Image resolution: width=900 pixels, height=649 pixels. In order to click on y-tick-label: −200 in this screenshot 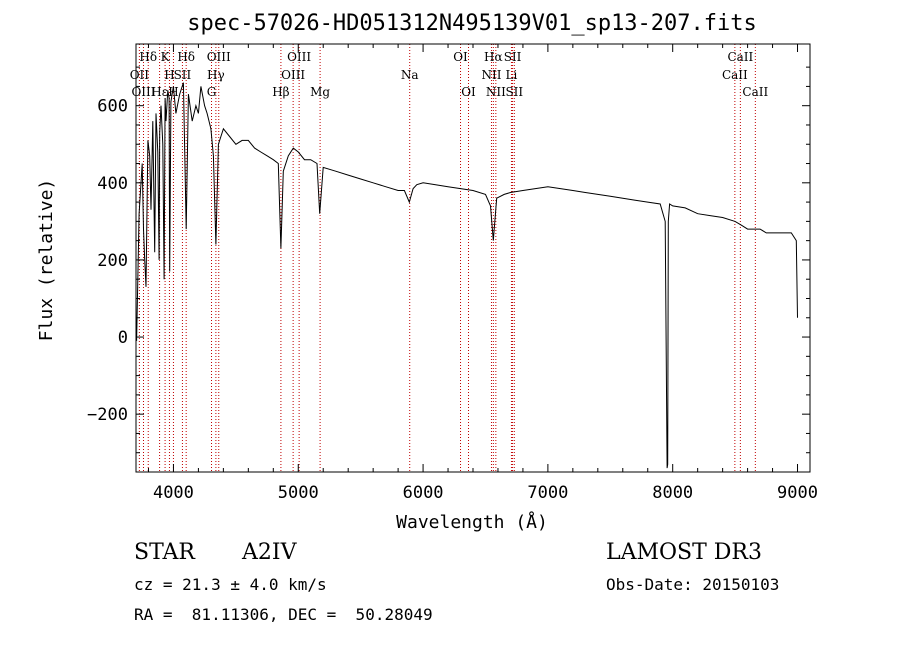, I will do `click(107, 415)`.